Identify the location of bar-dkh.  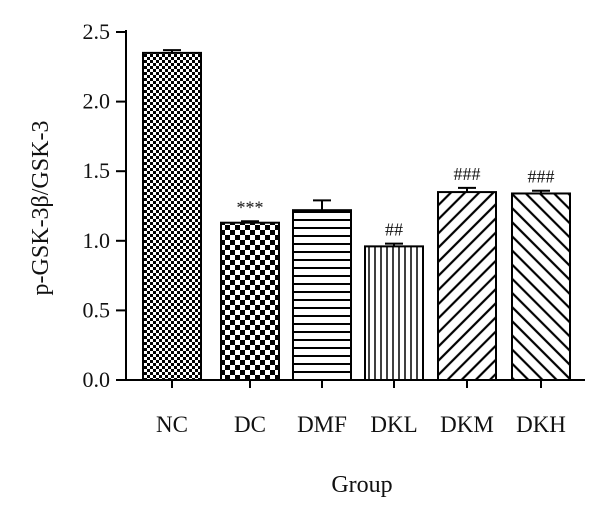
(541, 286).